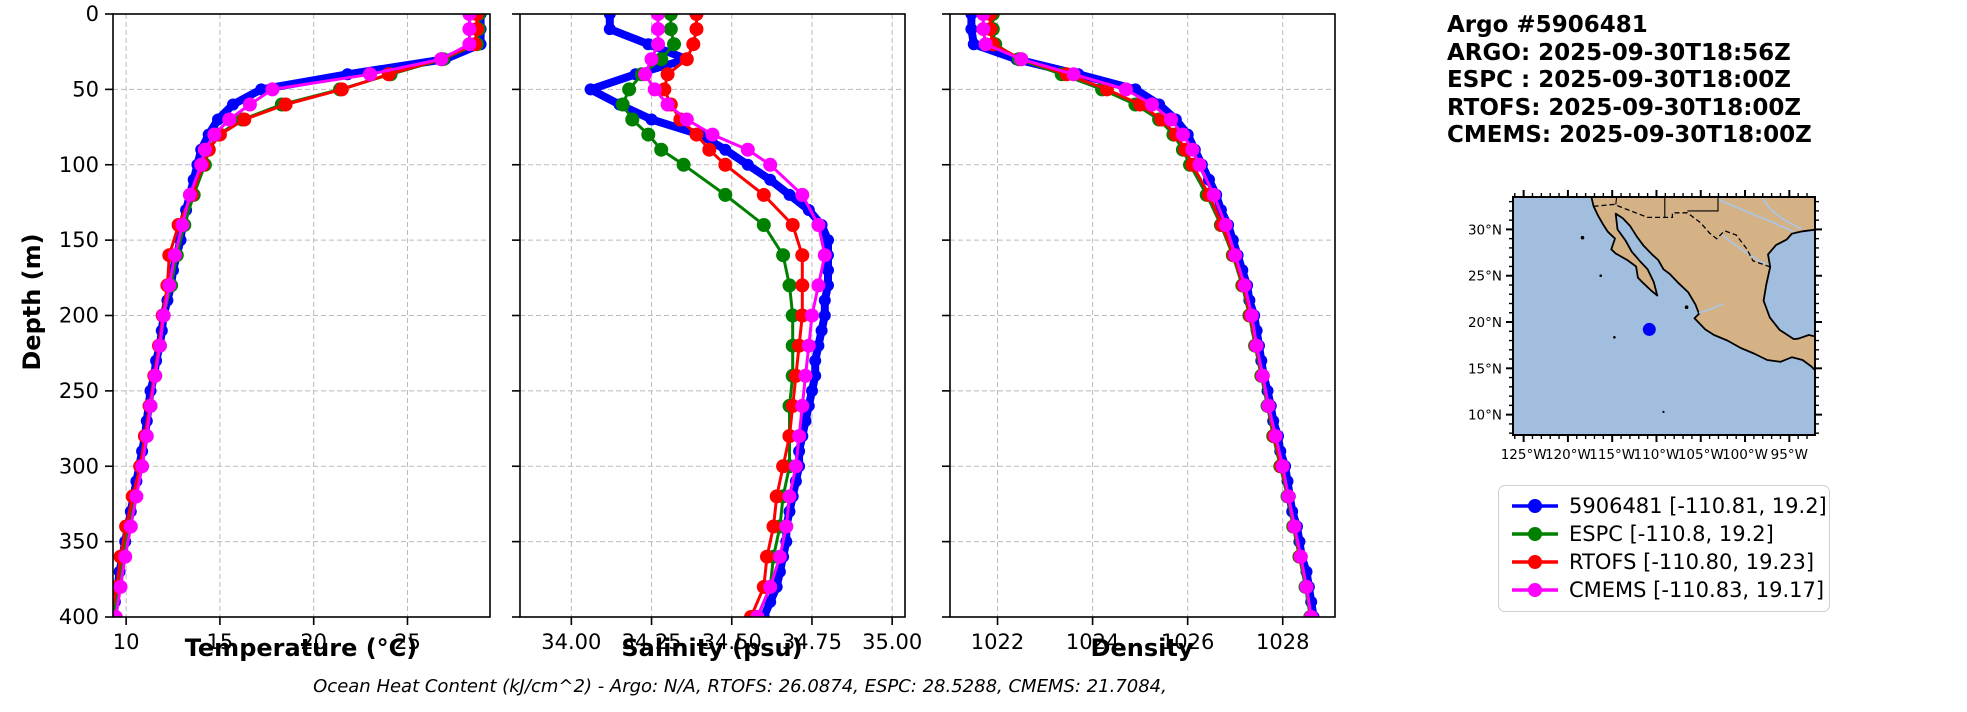 This screenshot has width=1967, height=712. What do you see at coordinates (79, 316) in the screenshot?
I see `y-tick-label: 200` at bounding box center [79, 316].